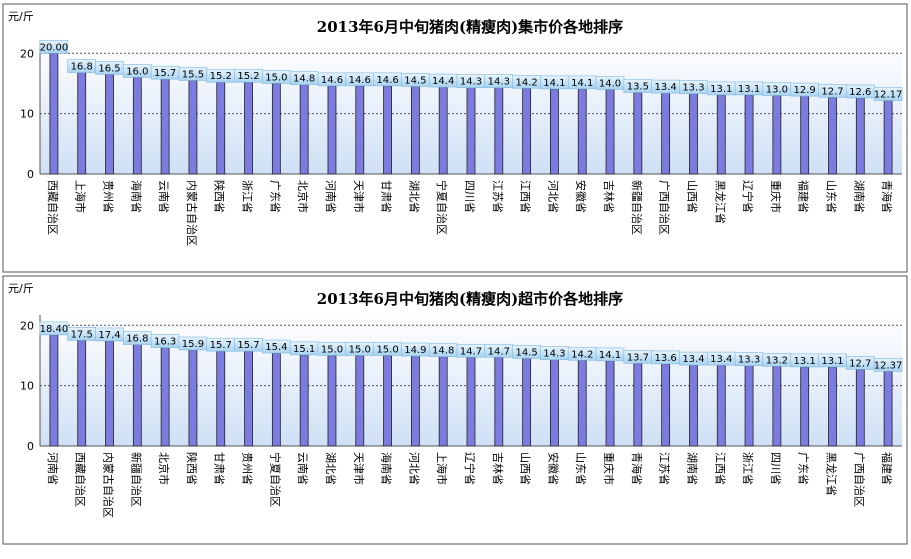 This screenshot has height=559, width=911. Describe the element at coordinates (109, 485) in the screenshot. I see `x-tick-label: 内蒙古自治区` at that location.